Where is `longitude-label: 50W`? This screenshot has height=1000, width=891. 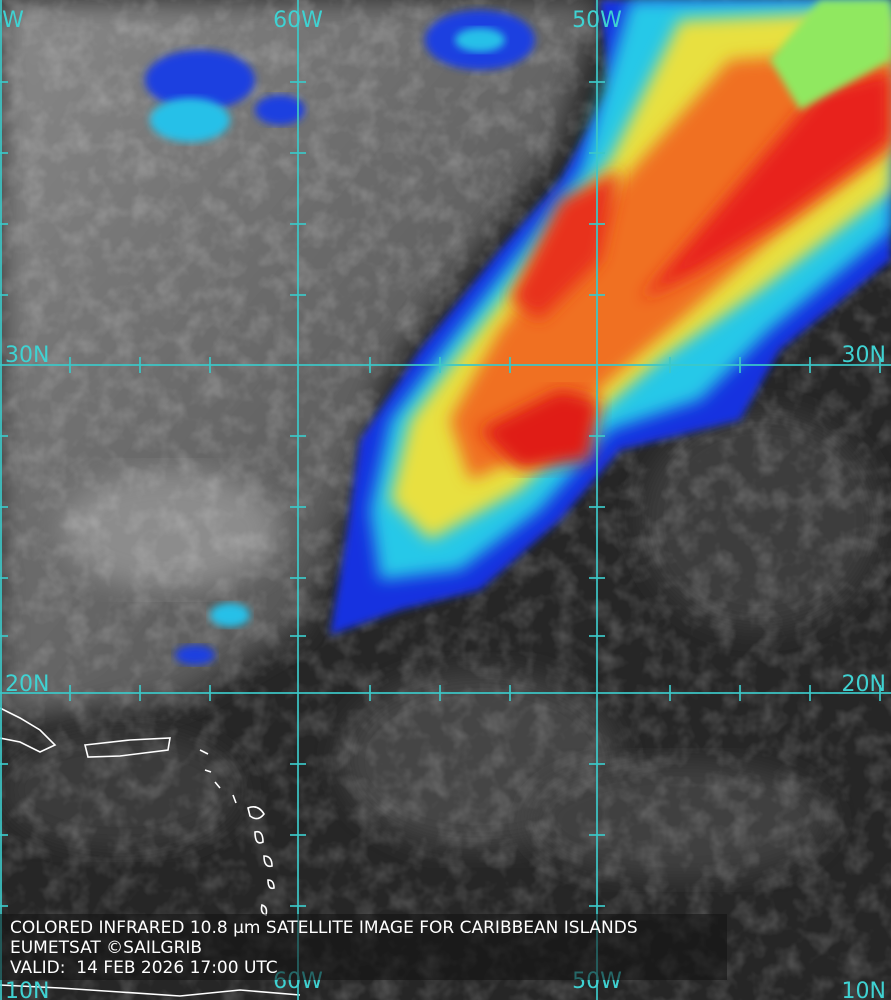
longitude-label: 50W is located at coordinates (597, 20).